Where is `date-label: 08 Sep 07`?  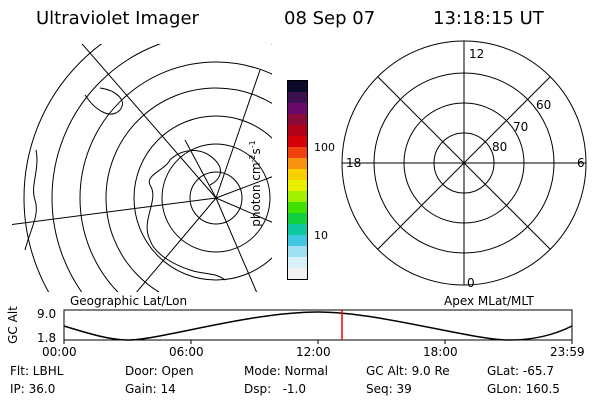
date-label: 08 Sep 07 is located at coordinates (330, 18).